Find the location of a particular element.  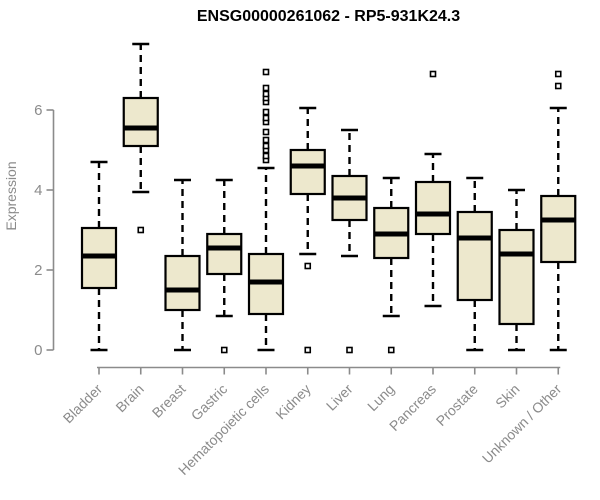

y-tick-label: 4 is located at coordinates (38, 190).